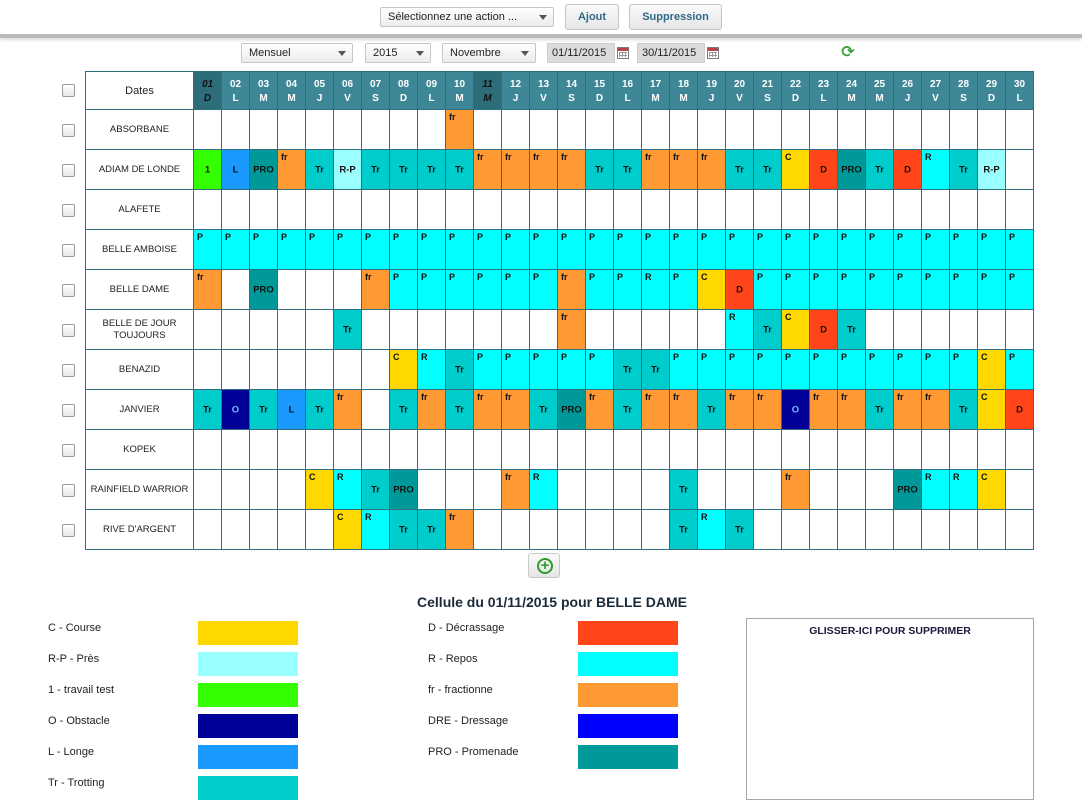 This screenshot has height=805, width=1082. What do you see at coordinates (581, 53) in the screenshot?
I see `date-from-field: 01/11/2015` at bounding box center [581, 53].